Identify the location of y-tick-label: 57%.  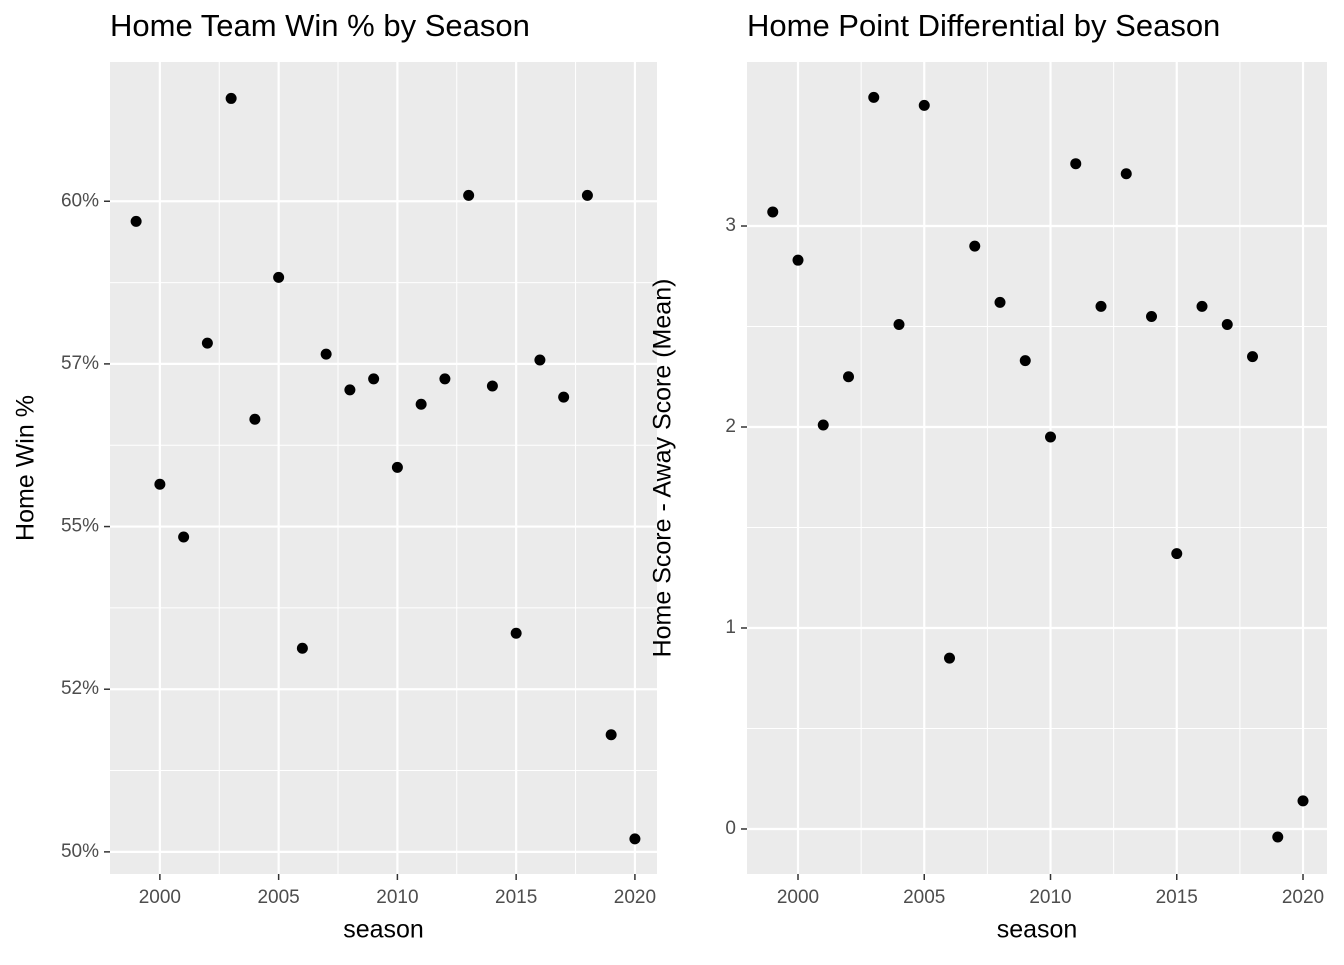
(80, 363).